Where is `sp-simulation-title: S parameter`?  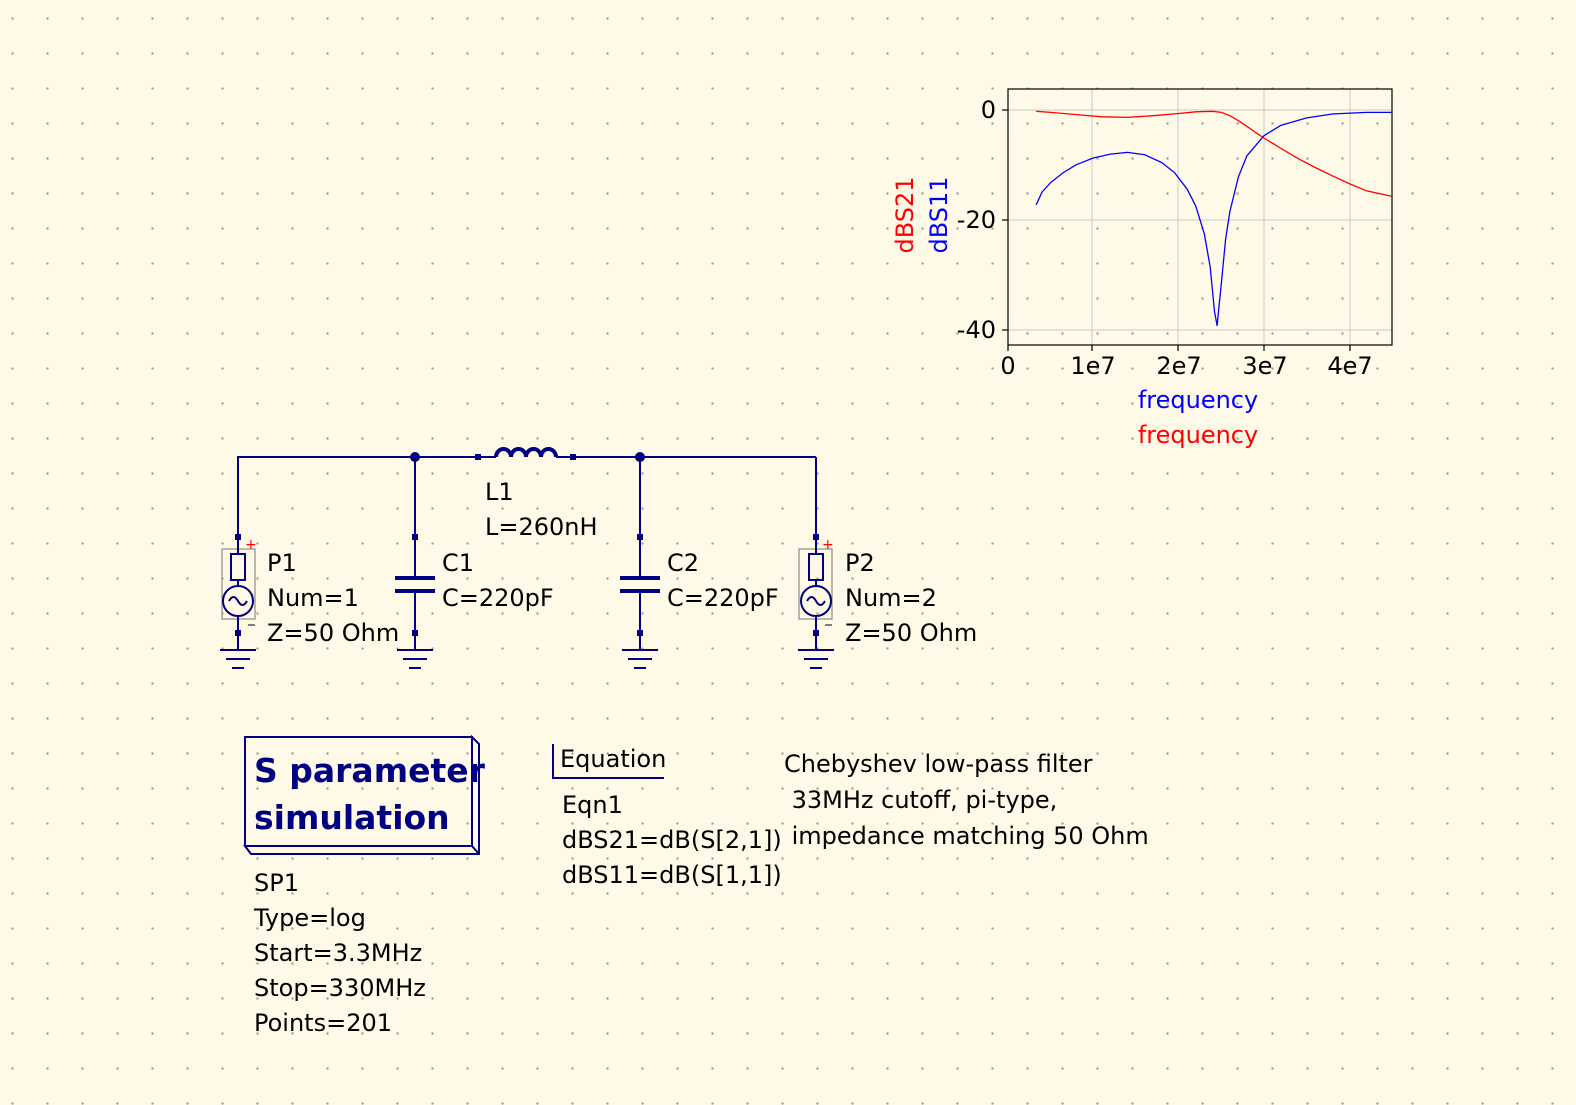 sp-simulation-title: S parameter is located at coordinates (370, 770).